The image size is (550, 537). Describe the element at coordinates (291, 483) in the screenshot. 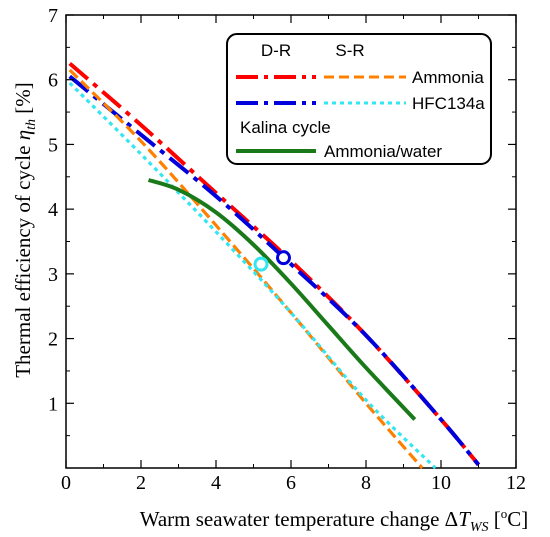

I see `x-tick-label: 6` at that location.